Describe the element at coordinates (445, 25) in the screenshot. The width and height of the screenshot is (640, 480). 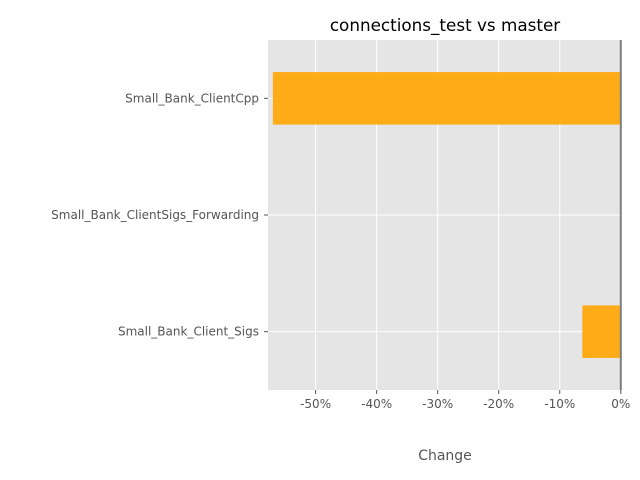
I see `chart-title: connections_test vs master` at that location.